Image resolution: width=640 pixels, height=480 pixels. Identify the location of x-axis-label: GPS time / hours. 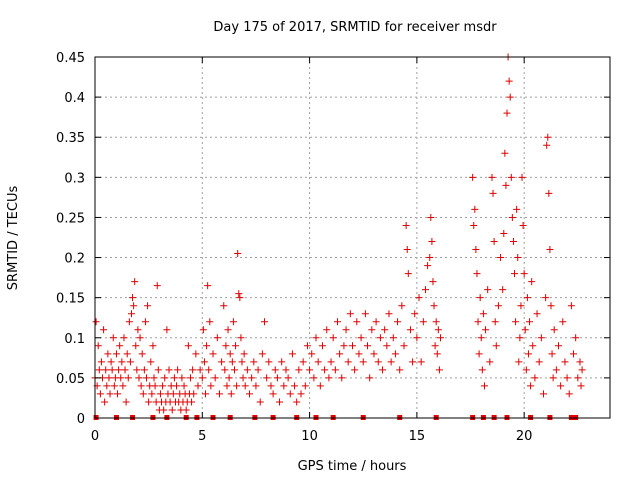
(352, 466).